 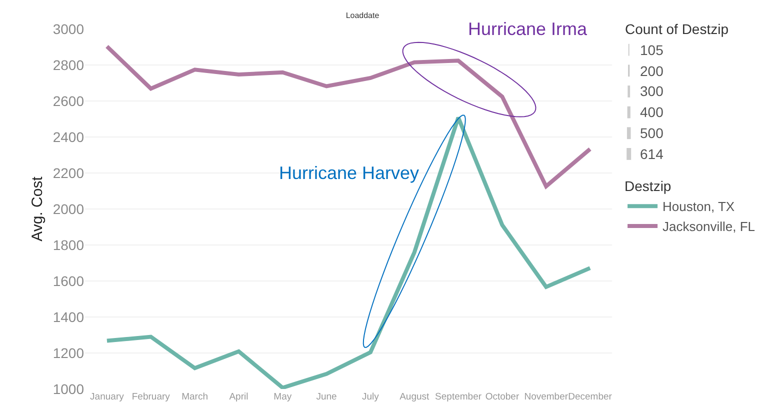 What do you see at coordinates (68, 388) in the screenshot?
I see `y-tick-label: 1000` at bounding box center [68, 388].